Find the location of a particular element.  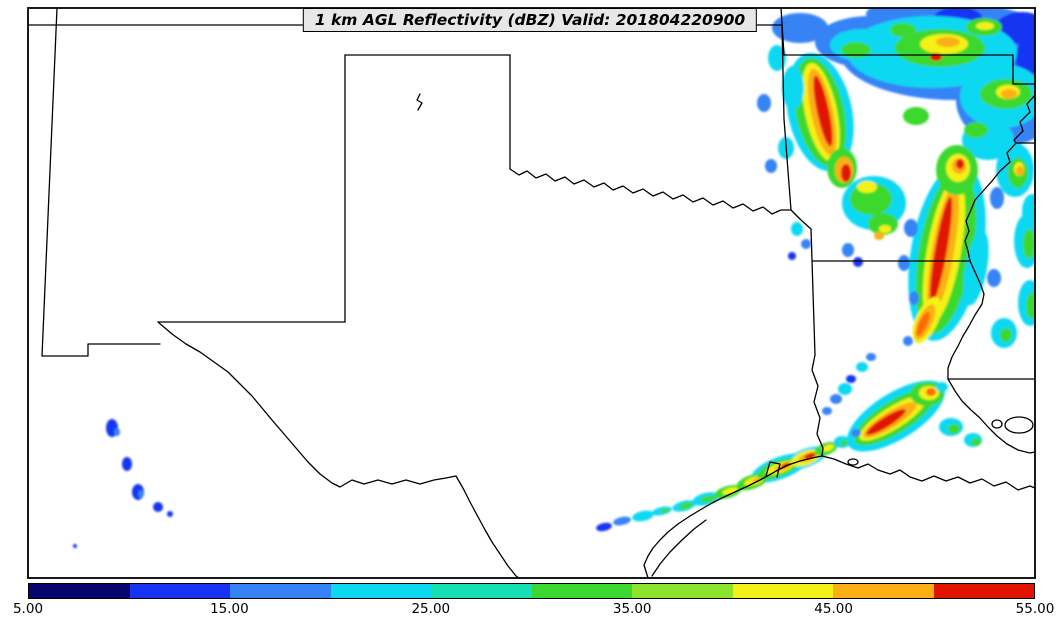

state-border-panhandle-river-mark is located at coordinates (419, 102).